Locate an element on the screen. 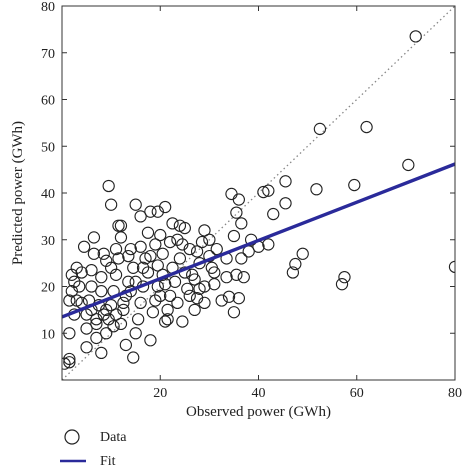 The image size is (474, 474). x-tick-label: 20 is located at coordinates (160, 393).